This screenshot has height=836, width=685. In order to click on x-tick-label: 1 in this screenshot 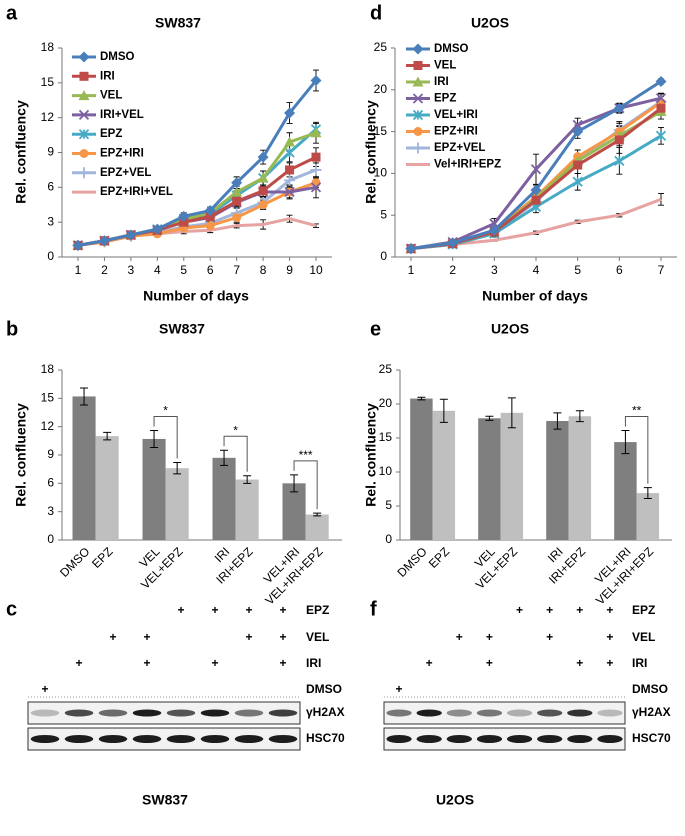, I will do `click(411, 270)`.